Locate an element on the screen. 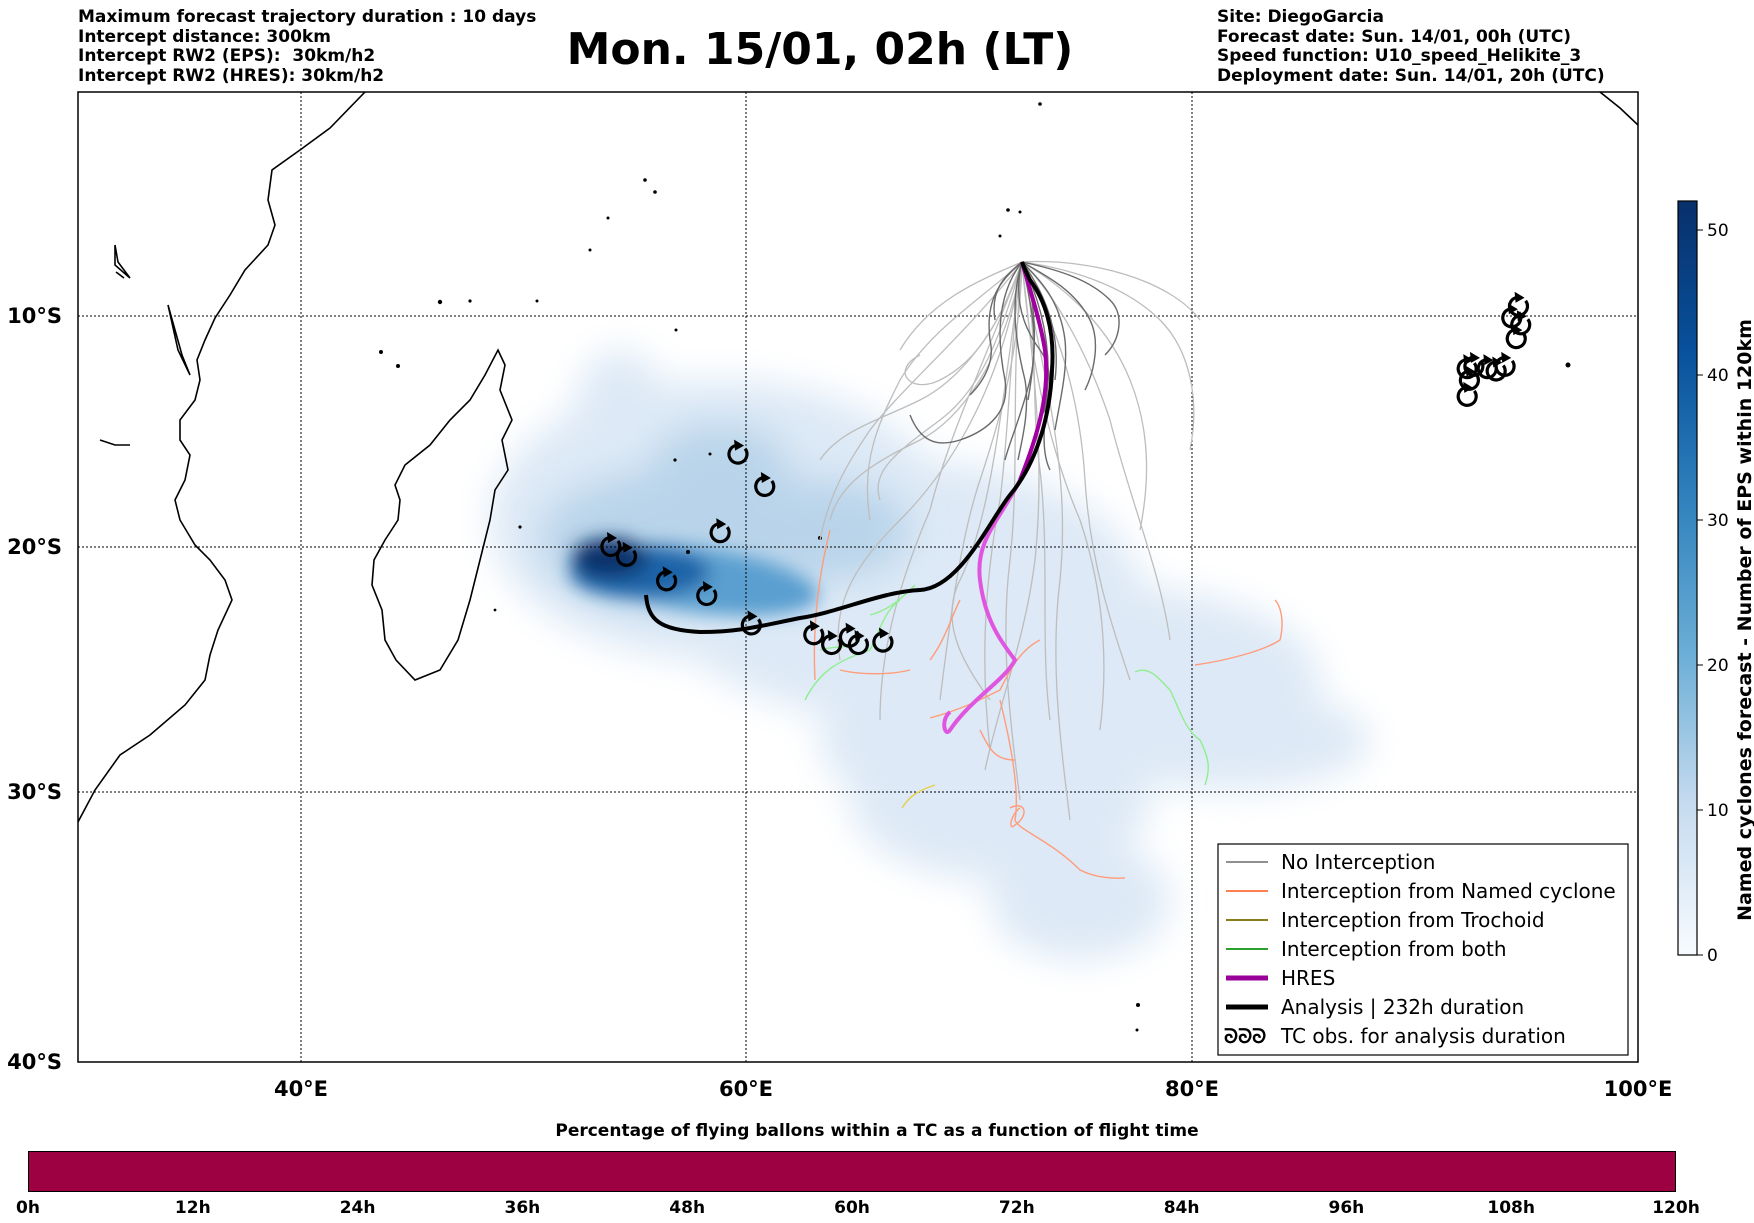 This screenshot has height=1223, width=1754. lon-label: 60°E is located at coordinates (746, 1089).